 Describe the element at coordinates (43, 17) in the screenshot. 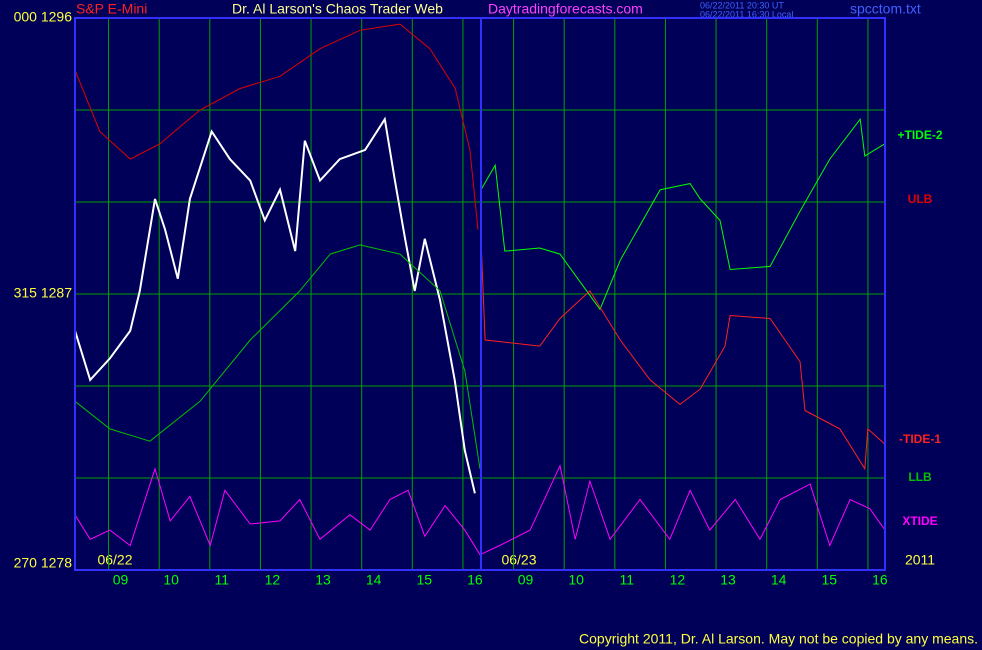

I see `y-tick-label: 000 1296` at that location.